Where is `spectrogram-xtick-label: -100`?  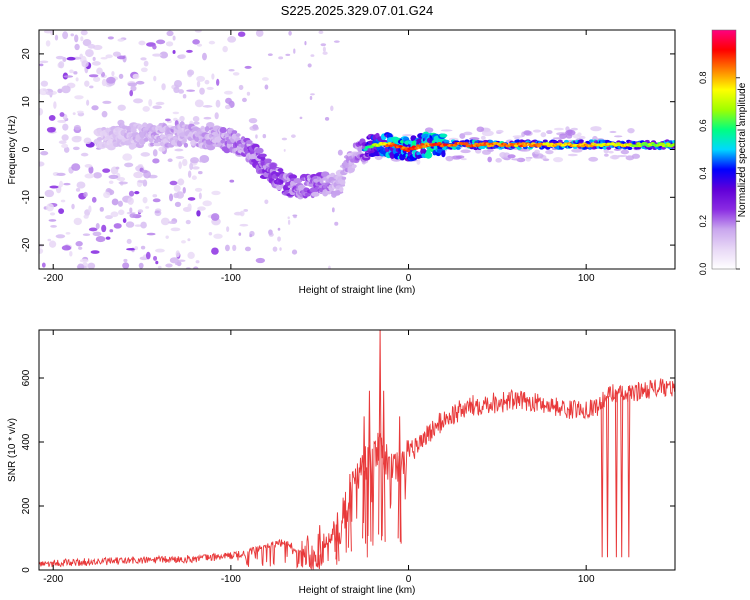 spectrogram-xtick-label: -100 is located at coordinates (231, 278).